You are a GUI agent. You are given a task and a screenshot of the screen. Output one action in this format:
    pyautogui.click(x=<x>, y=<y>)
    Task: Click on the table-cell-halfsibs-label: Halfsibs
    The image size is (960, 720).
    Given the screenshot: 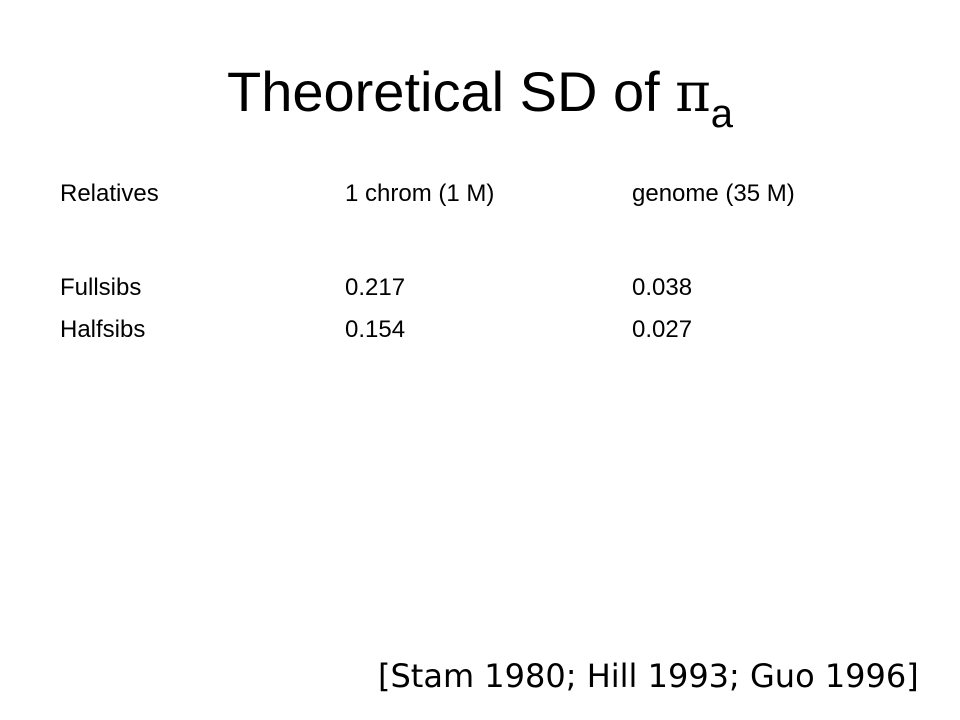 What is the action you would take?
    pyautogui.click(x=103, y=329)
    